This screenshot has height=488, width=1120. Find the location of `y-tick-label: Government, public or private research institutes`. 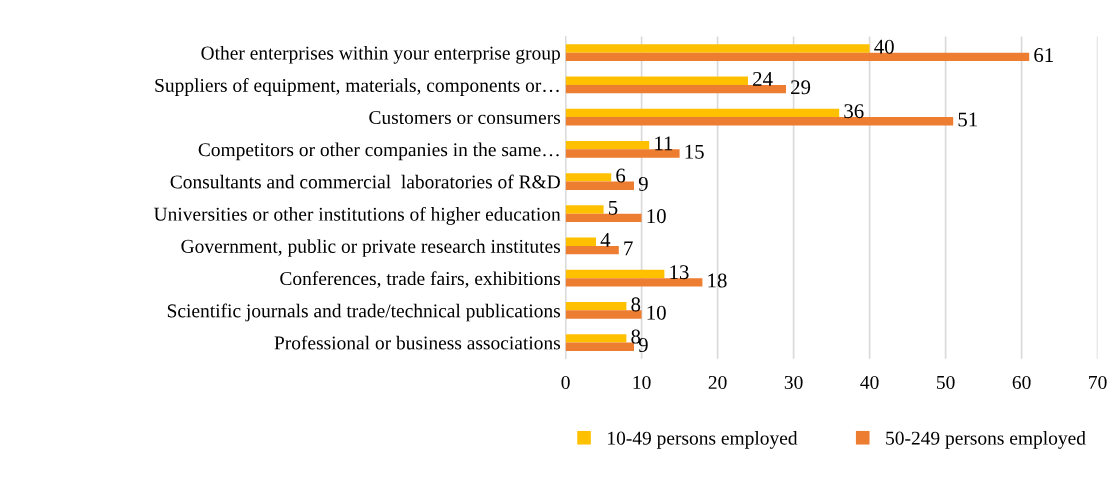

y-tick-label: Government, public or private research institutes is located at coordinates (371, 248).